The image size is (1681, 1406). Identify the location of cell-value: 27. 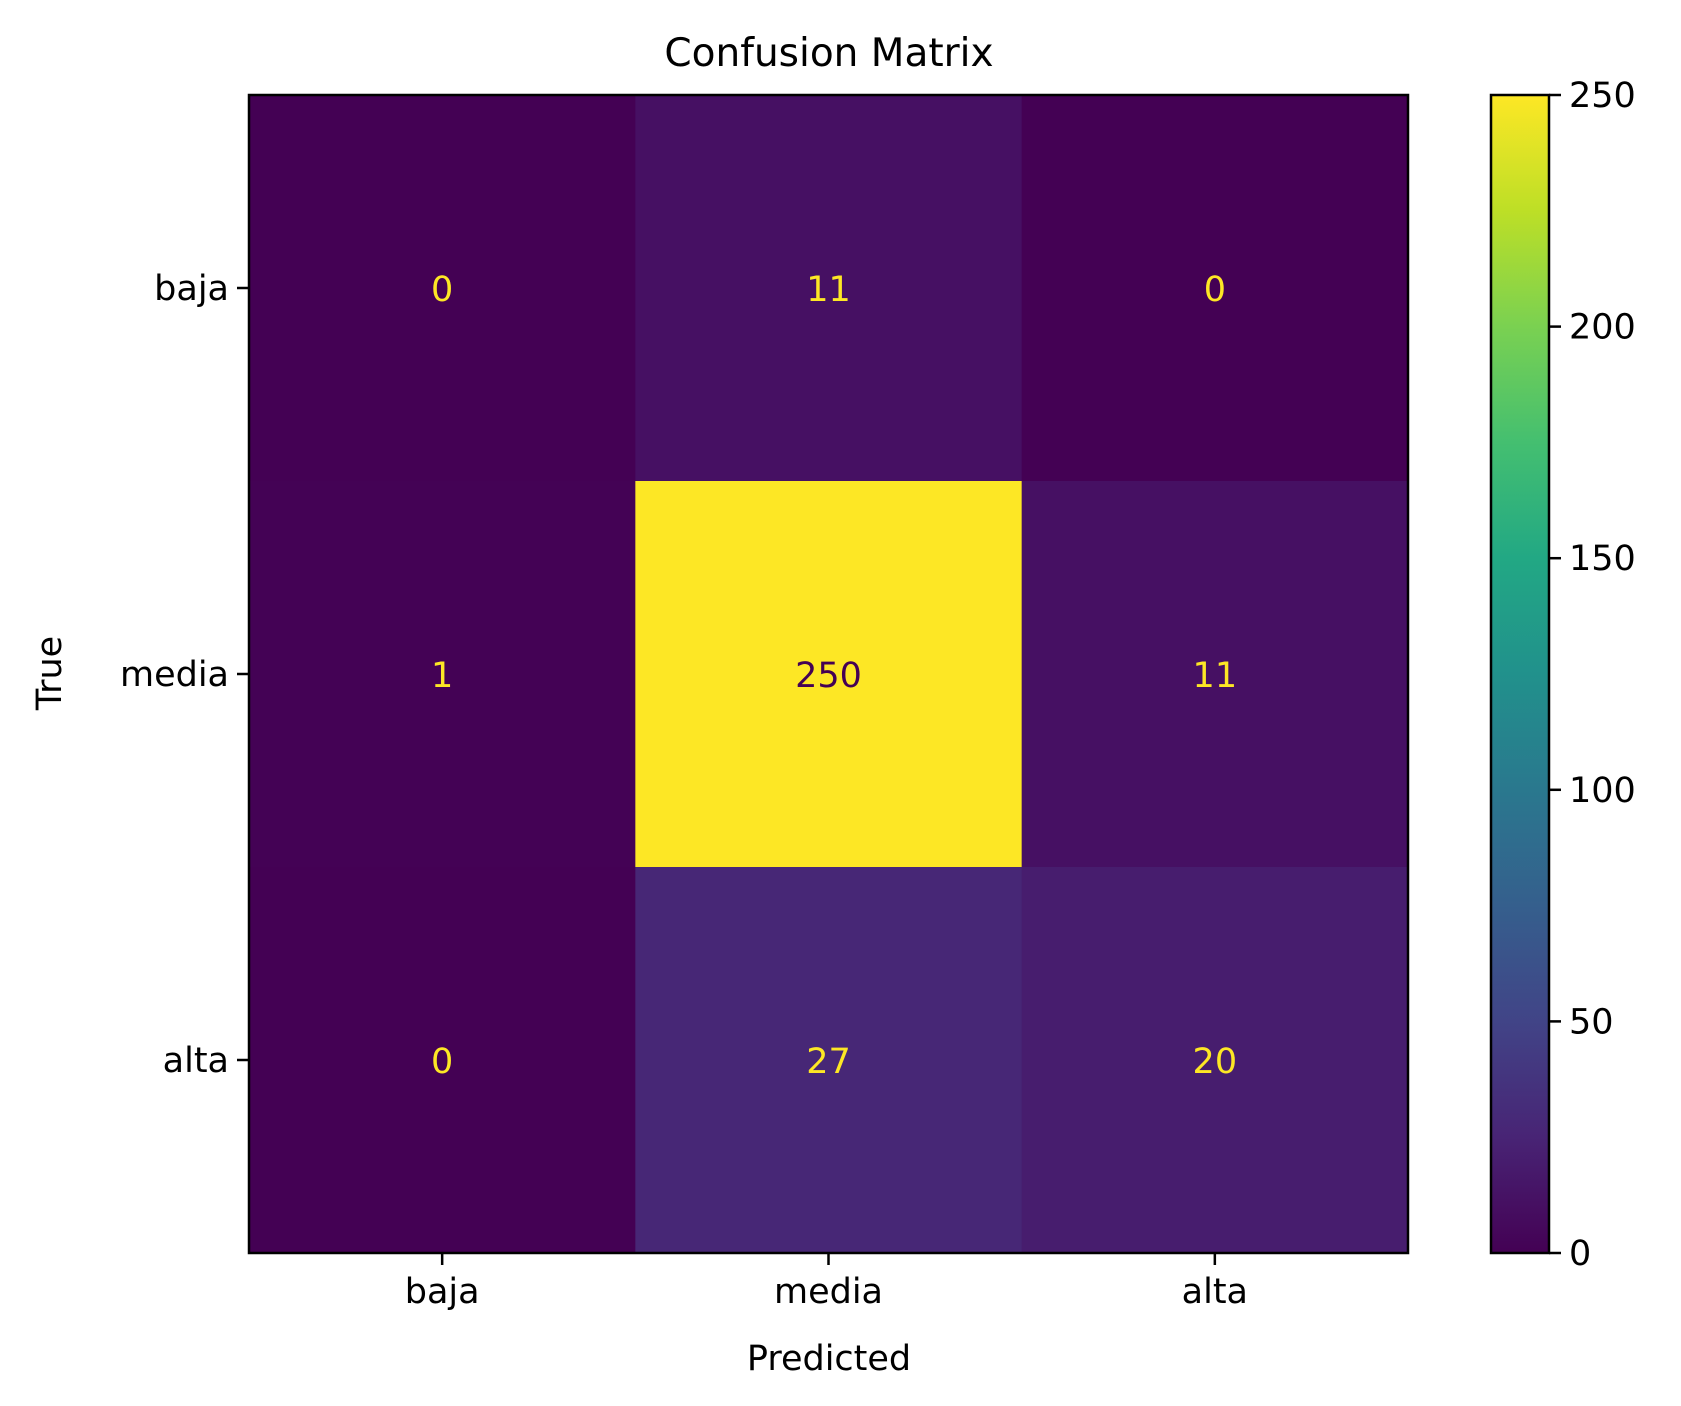
(828, 1062).